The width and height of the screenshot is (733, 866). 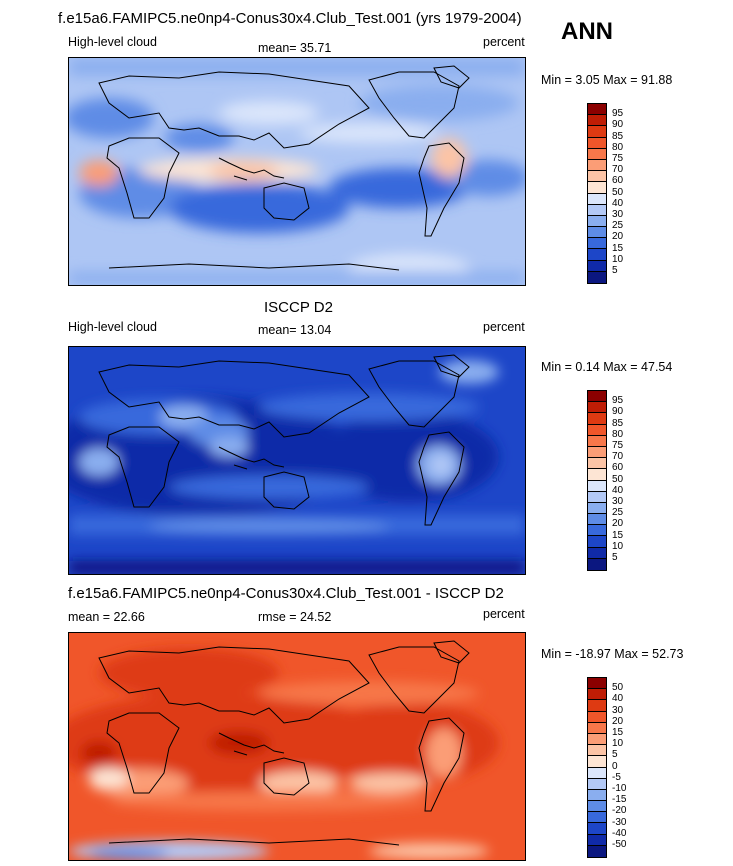 I want to click on panel1-colorbar-ticks: 95 90 85 80 75 70 60 50 40 30 25 20 15 10 5, so click(x=632, y=193).